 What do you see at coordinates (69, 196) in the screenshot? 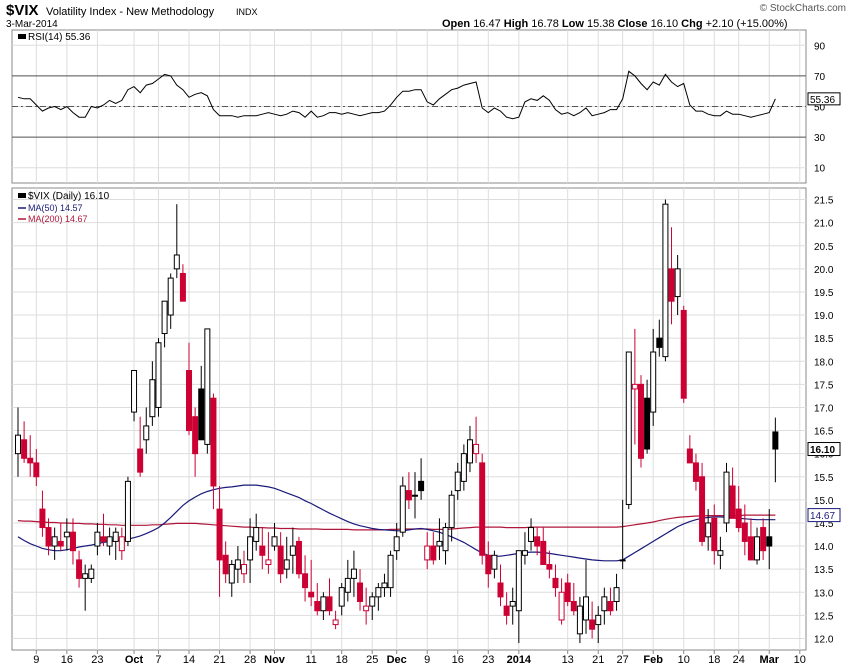
I see `legend-vix: $VIX (Daily) 16.10` at bounding box center [69, 196].